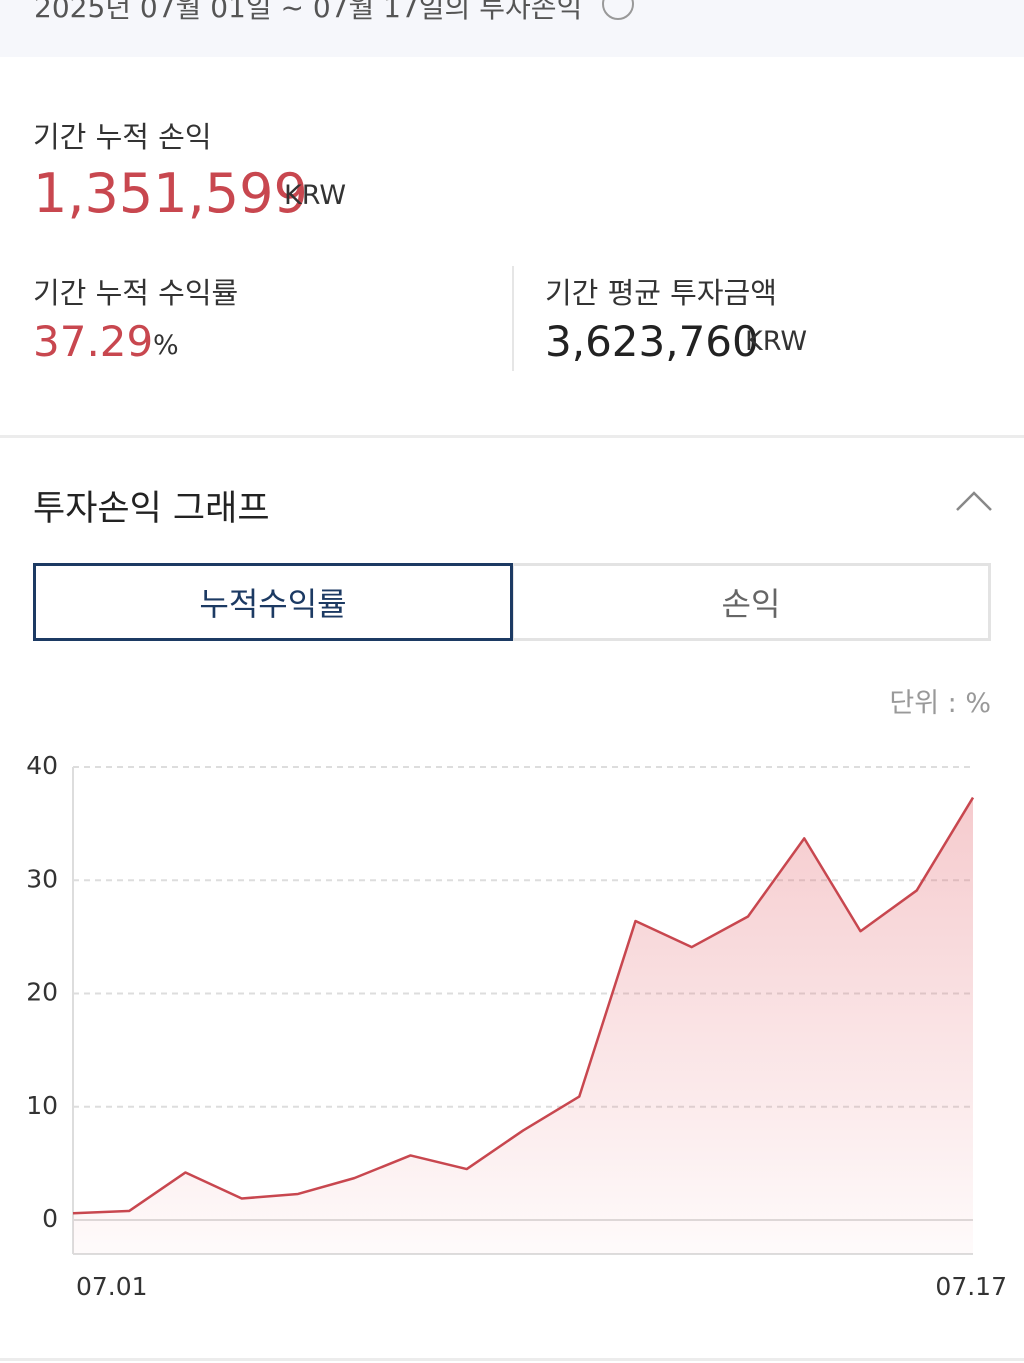 The width and height of the screenshot is (1024, 1363). Describe the element at coordinates (512, 436) in the screenshot. I see `section-separator` at that location.